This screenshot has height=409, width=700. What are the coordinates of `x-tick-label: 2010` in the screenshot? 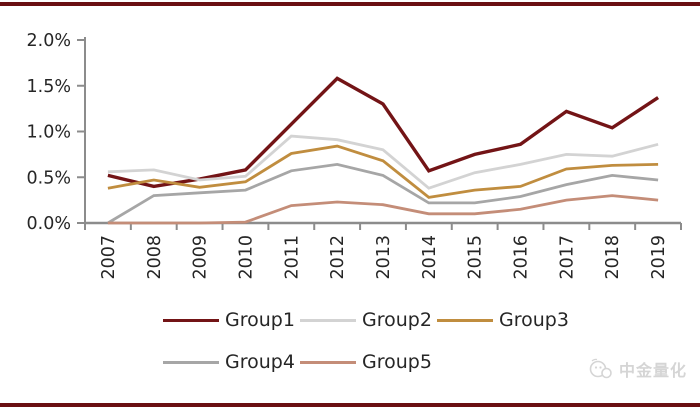 It's located at (247, 257).